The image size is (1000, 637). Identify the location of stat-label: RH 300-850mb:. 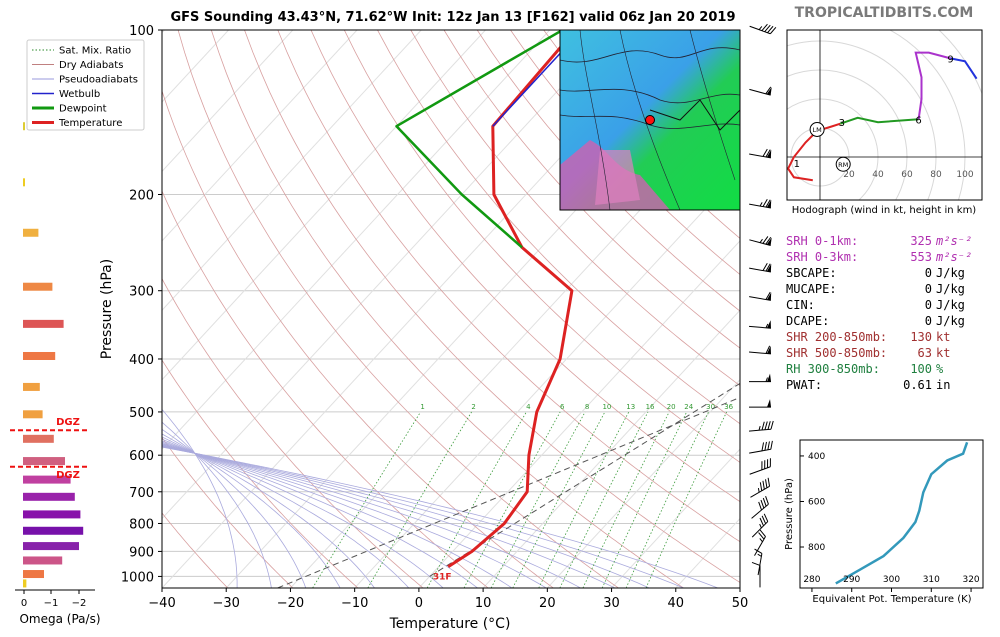
(833, 369).